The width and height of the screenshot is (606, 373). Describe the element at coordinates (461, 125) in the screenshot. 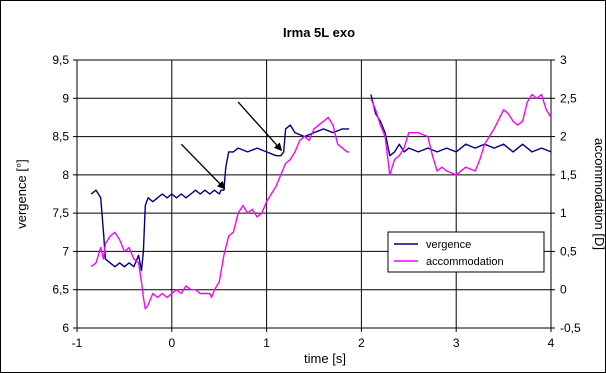

I see `series-line-vergence` at that location.